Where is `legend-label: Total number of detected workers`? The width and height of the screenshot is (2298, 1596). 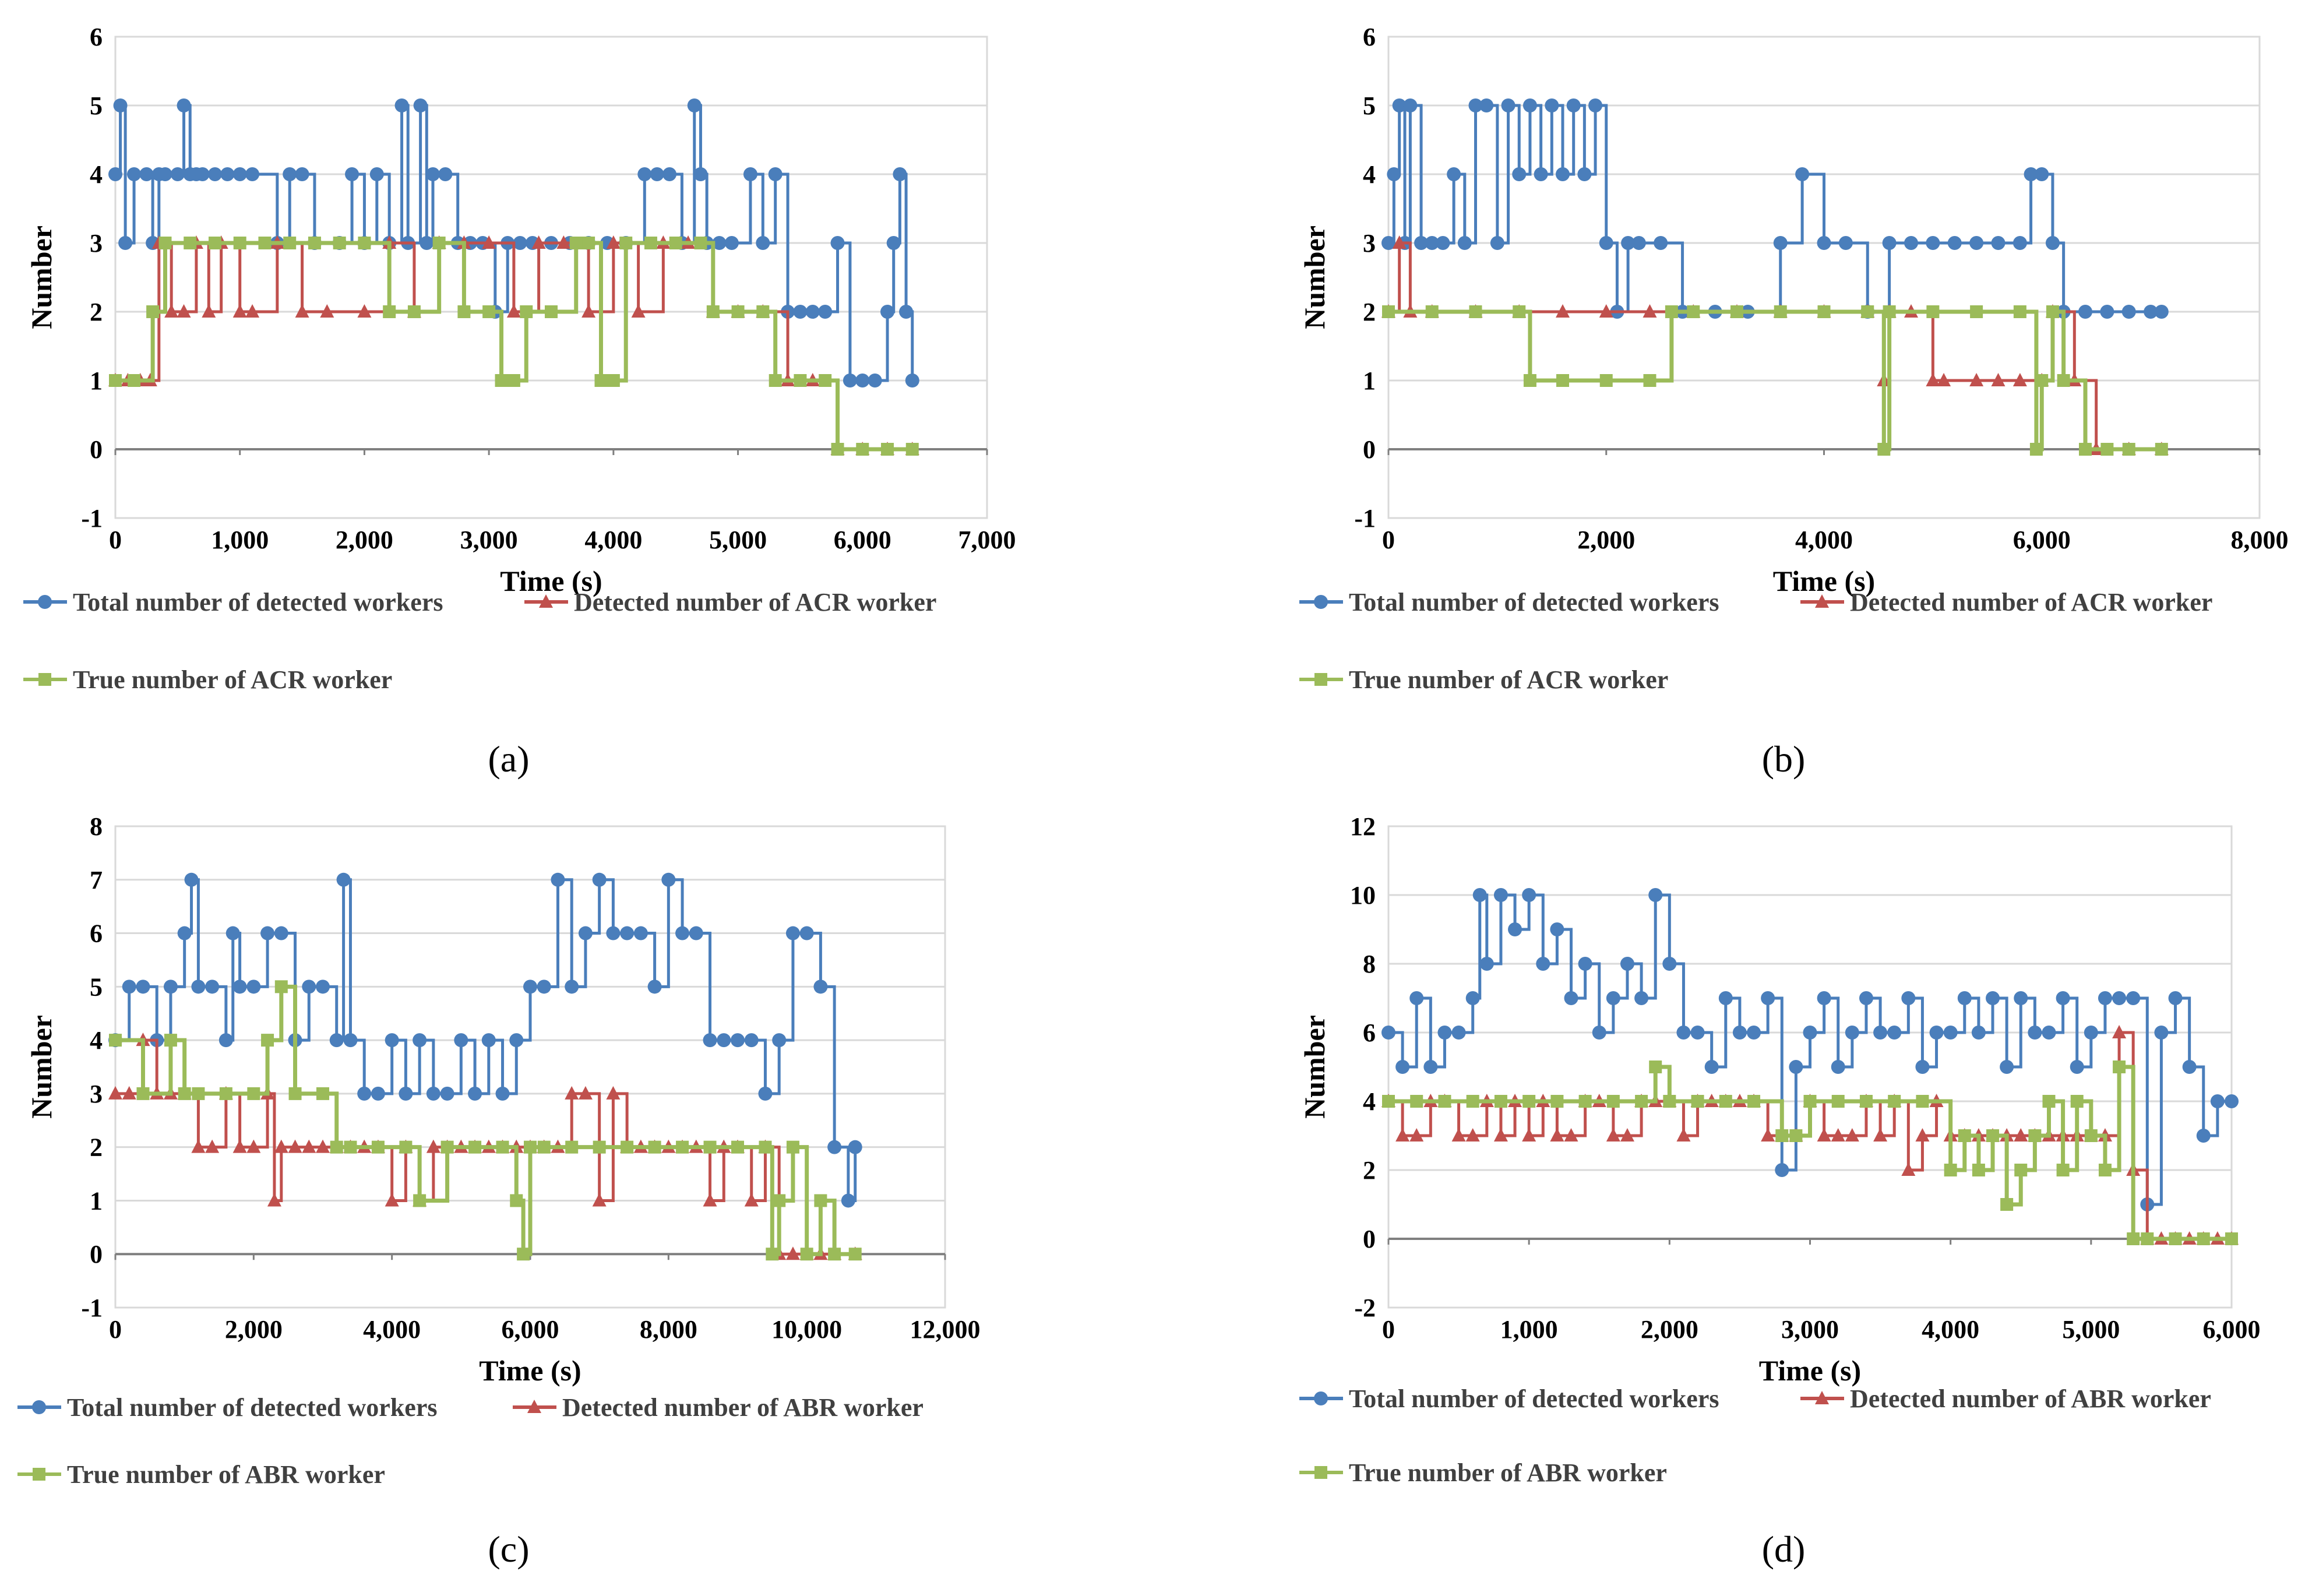
legend-label: Total number of detected workers is located at coordinates (253, 1407).